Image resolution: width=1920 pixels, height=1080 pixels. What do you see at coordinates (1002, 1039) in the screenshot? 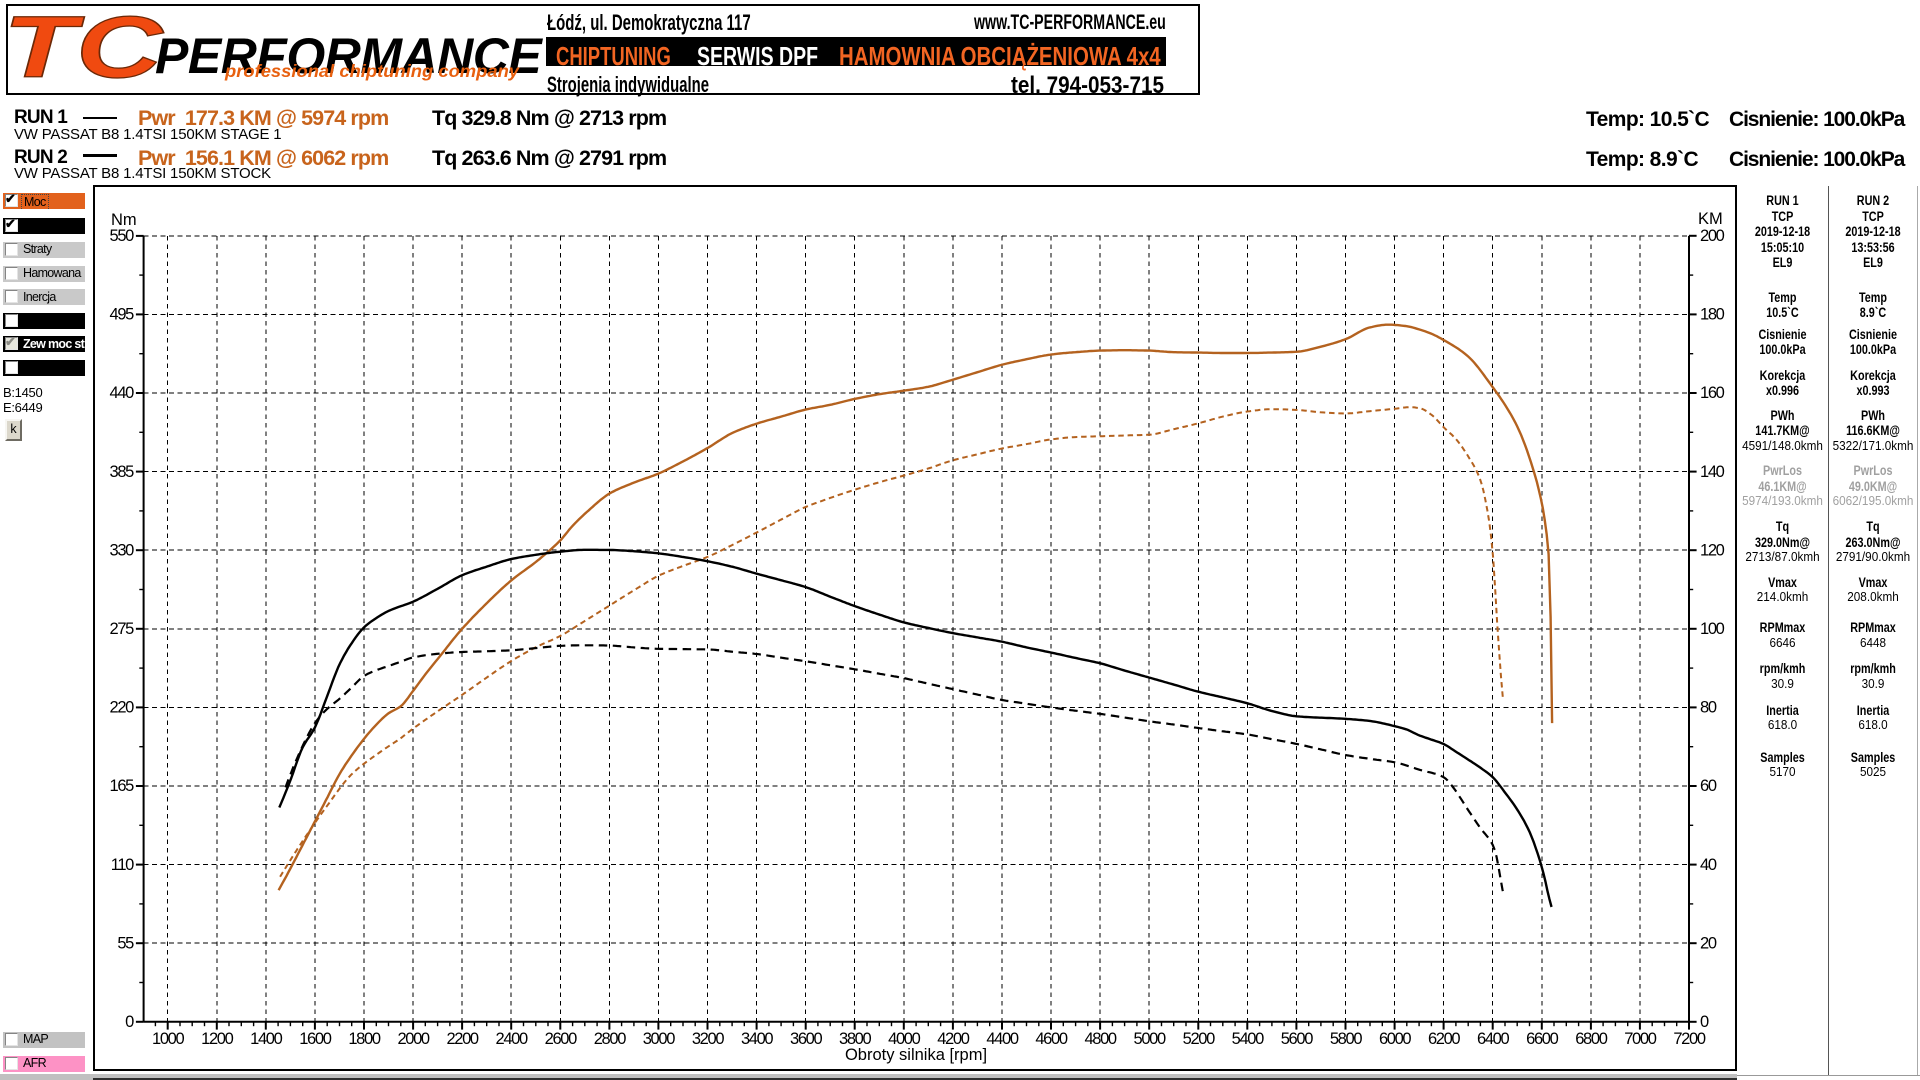
I see `svg-text: 4400` at bounding box center [1002, 1039].